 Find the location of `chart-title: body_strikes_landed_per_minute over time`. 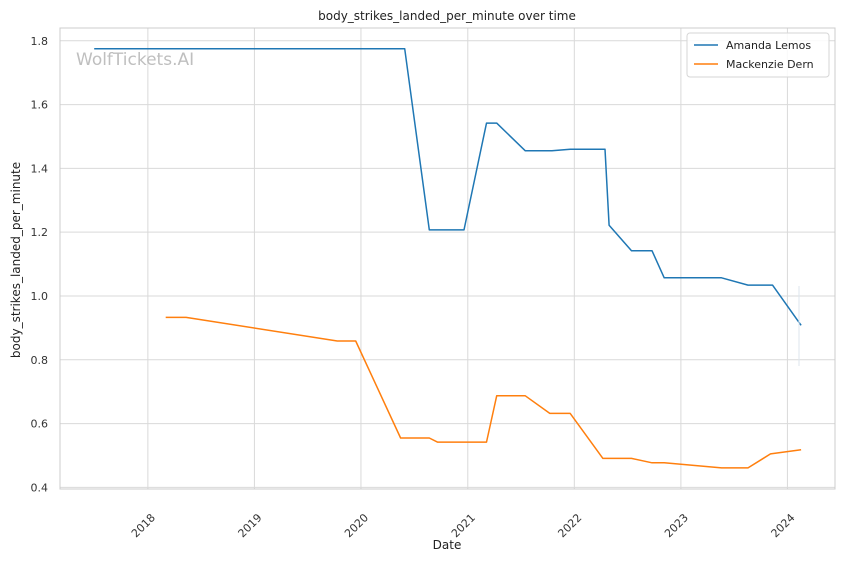

chart-title: body_strikes_landed_per_minute over time is located at coordinates (447, 16).